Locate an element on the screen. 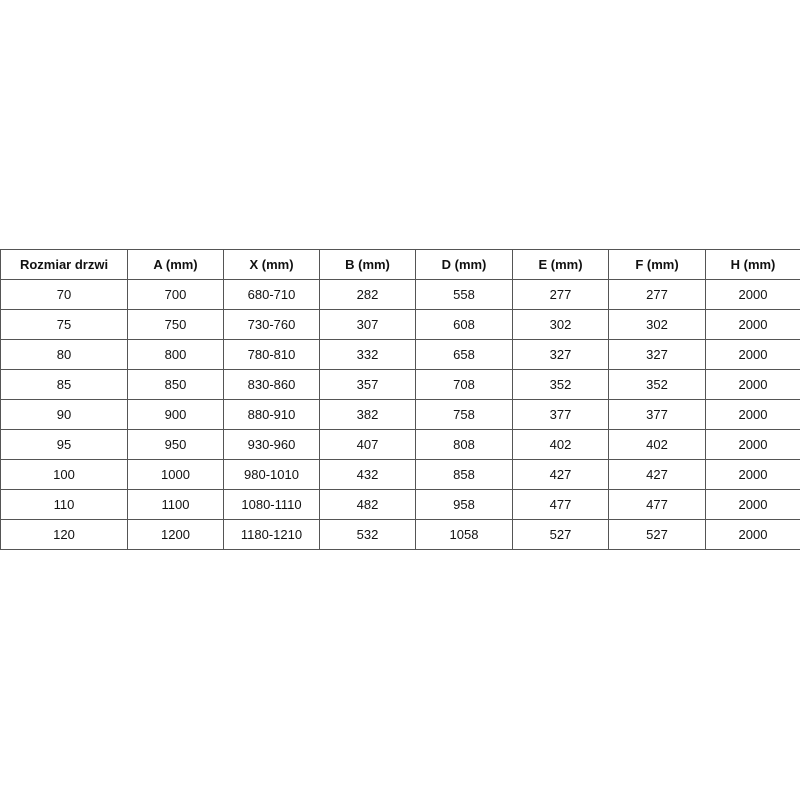 This screenshot has height=800, width=800. table-cell: 608 is located at coordinates (464, 324).